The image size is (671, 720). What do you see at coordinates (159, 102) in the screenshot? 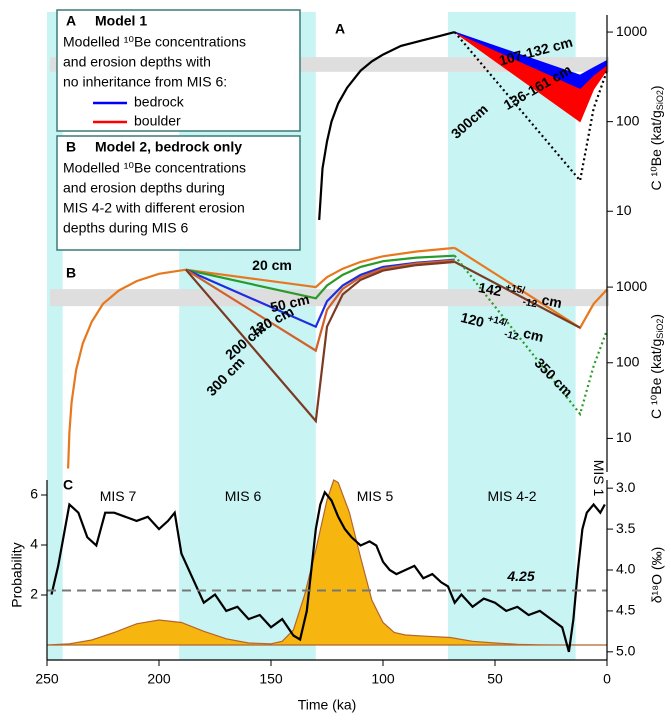
I see `legend-entry: bedrock` at bounding box center [159, 102].